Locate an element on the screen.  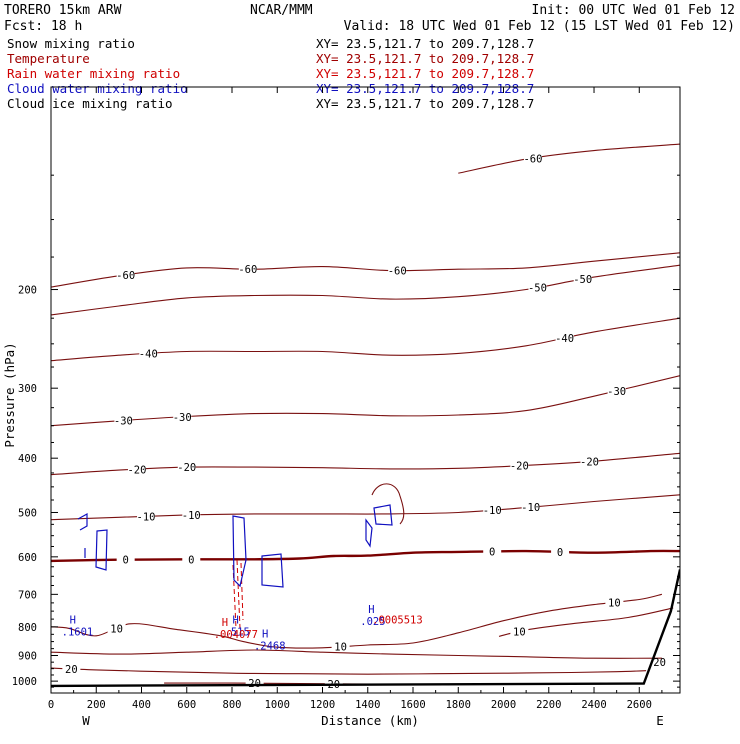
legend-cloud-ice-xy: XY= 23.5,121.7 to 209.7,128.7 is located at coordinates (425, 103).